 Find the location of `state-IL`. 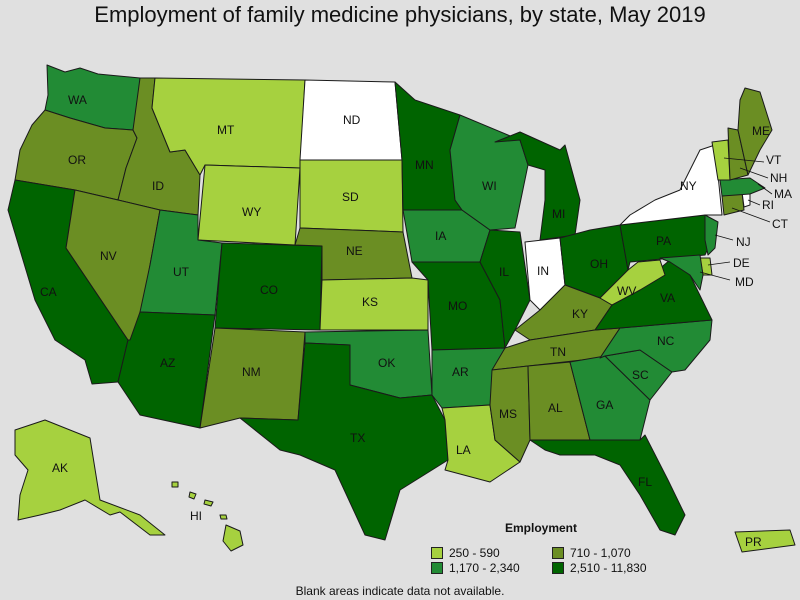

state-IL is located at coordinates (505, 289).